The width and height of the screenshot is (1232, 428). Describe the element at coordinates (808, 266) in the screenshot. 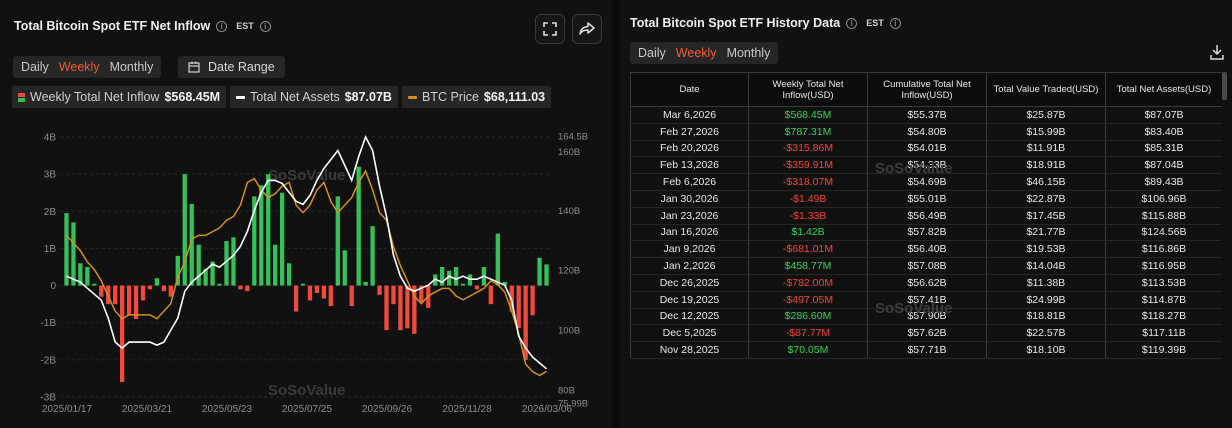

I see `cell-weekly-inflow: $458.77M` at that location.